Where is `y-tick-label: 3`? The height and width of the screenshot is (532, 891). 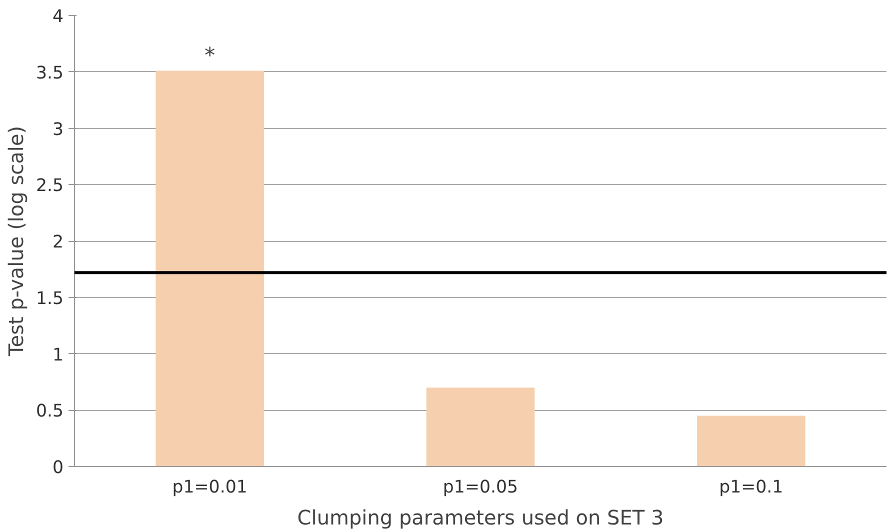 y-tick-label: 3 is located at coordinates (58, 130).